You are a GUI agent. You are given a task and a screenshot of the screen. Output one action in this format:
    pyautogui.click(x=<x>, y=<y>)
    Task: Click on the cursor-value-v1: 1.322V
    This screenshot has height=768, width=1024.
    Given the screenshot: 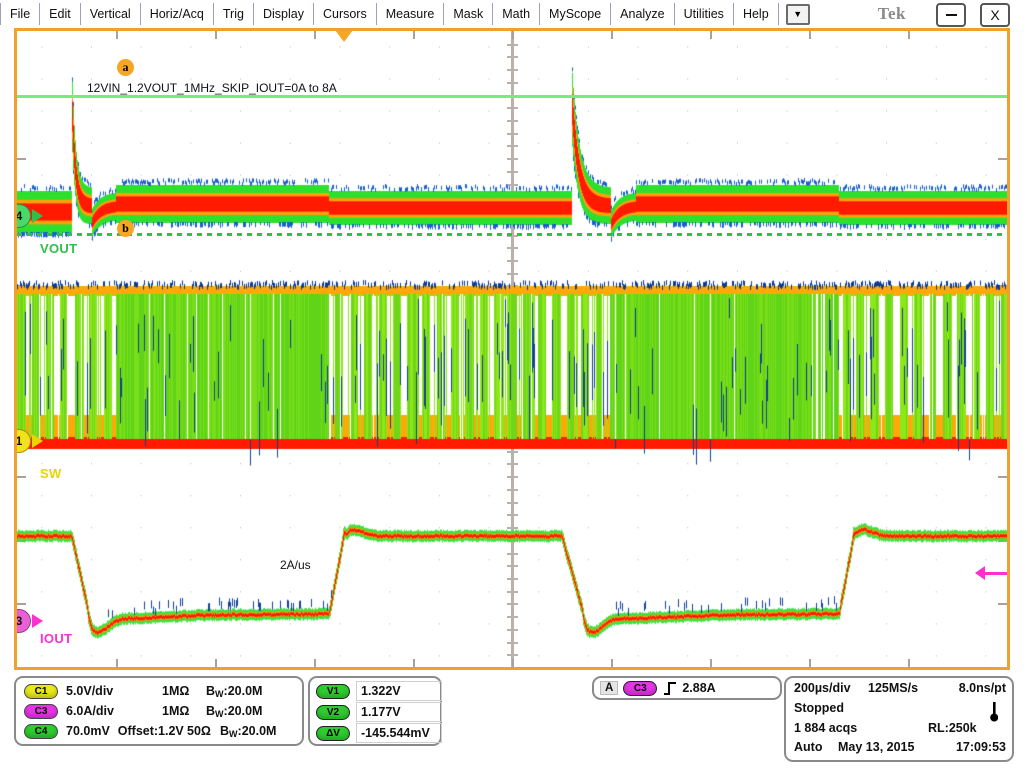 What is the action you would take?
    pyautogui.click(x=399, y=691)
    